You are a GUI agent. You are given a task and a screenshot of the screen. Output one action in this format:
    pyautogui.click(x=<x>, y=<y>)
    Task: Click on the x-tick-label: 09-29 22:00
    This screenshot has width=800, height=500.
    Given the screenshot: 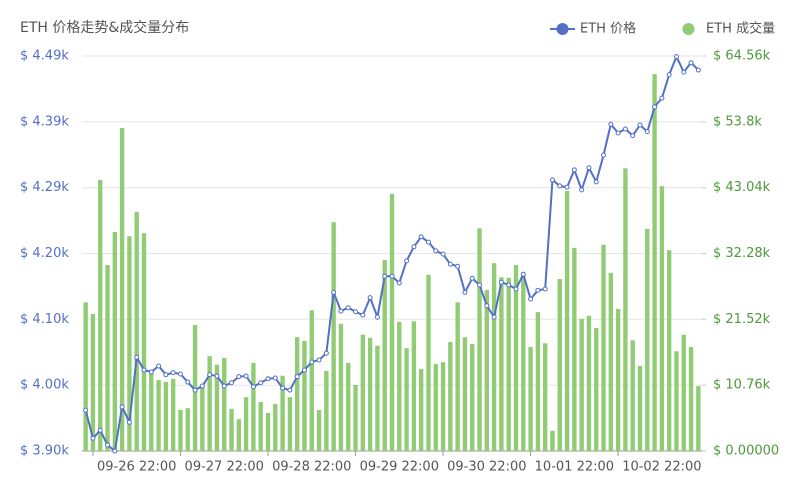 What is the action you would take?
    pyautogui.click(x=399, y=467)
    